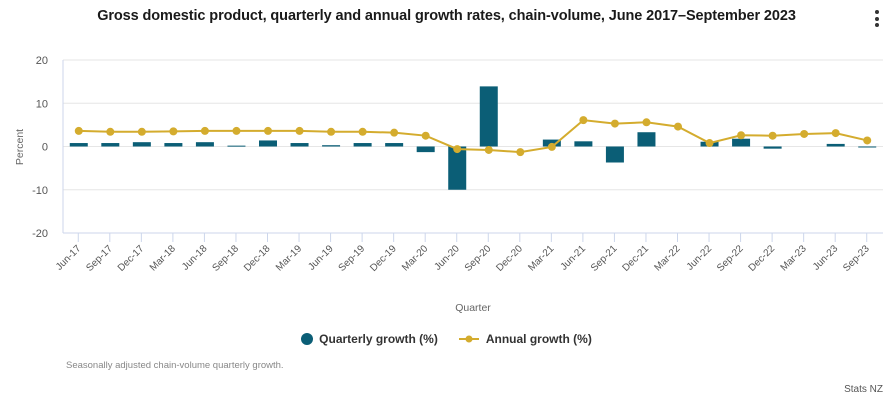 The image size is (893, 400). Describe the element at coordinates (473, 308) in the screenshot. I see `x-axis-label: Quarter` at that location.